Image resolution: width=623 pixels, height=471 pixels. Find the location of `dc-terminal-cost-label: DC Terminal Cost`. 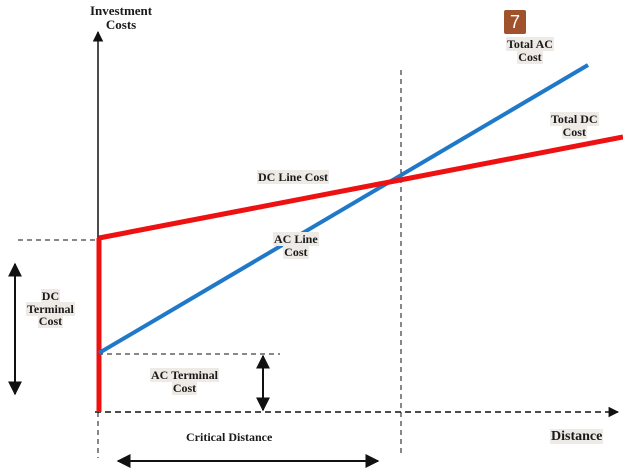

dc-terminal-cost-label: DC Terminal Cost is located at coordinates (50, 309).